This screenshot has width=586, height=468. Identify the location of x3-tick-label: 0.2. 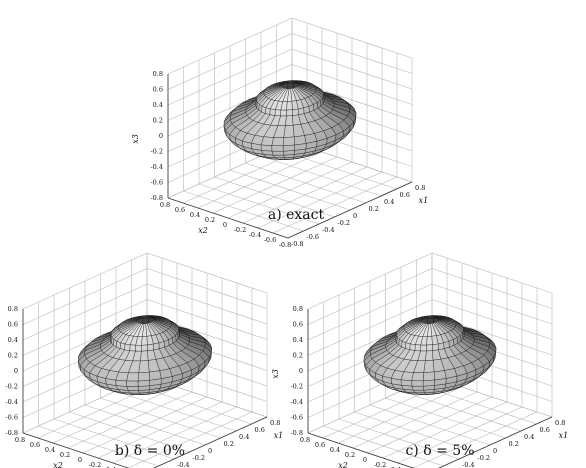
(13, 356).